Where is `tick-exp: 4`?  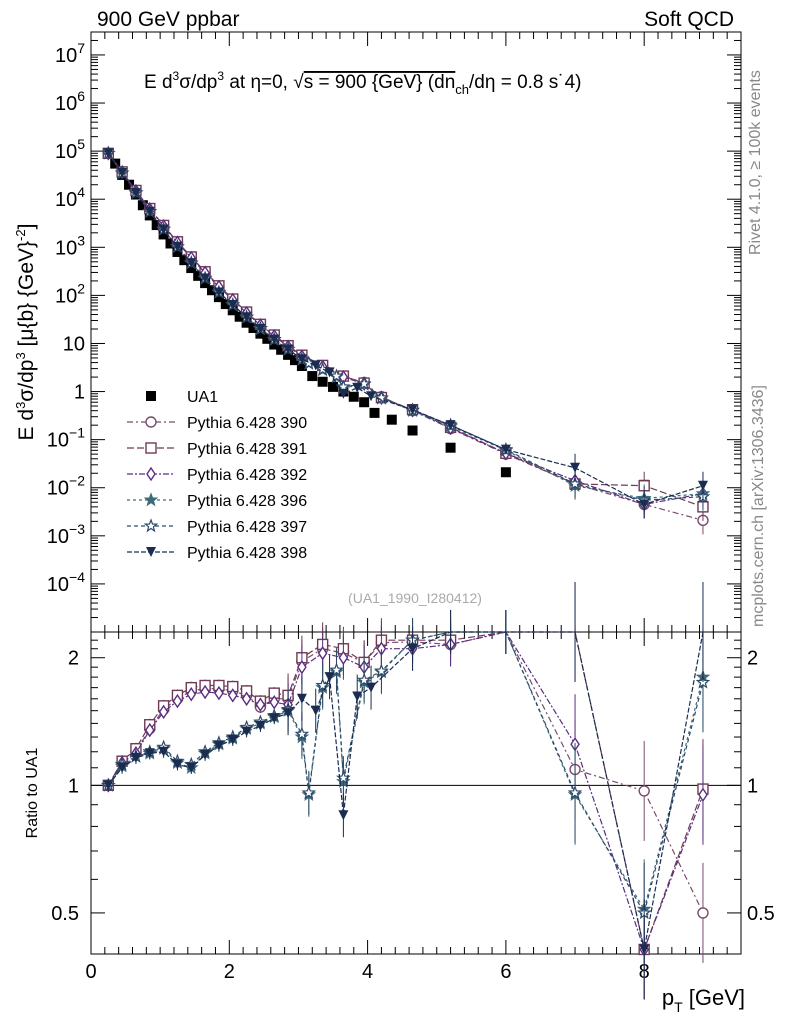
tick-exp: 4 is located at coordinates (81, 192).